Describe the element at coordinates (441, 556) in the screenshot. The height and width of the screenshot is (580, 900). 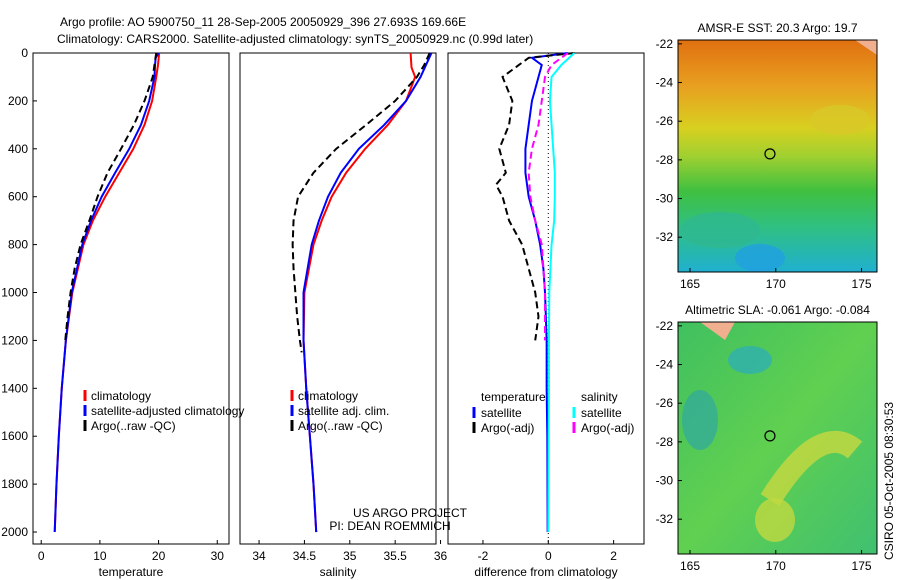
I see `x-tick-label: 36` at that location.